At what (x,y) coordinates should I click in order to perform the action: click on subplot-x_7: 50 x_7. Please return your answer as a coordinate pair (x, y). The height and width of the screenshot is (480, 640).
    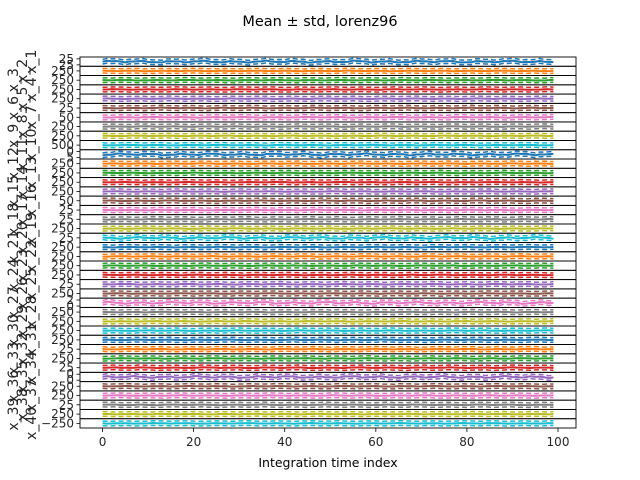
    Looking at the image, I should click on (300, 117).